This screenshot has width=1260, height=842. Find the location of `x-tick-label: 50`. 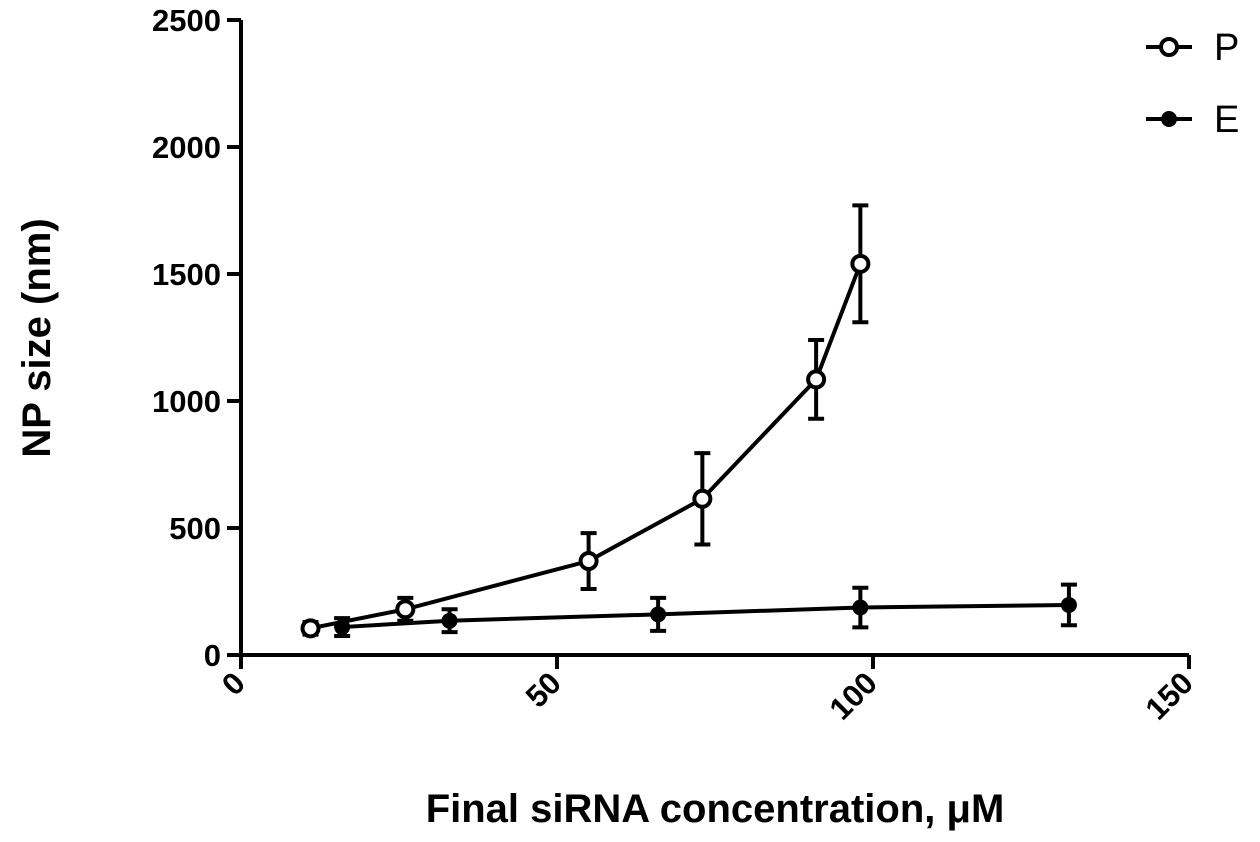

x-tick-label: 50 is located at coordinates (543, 689).